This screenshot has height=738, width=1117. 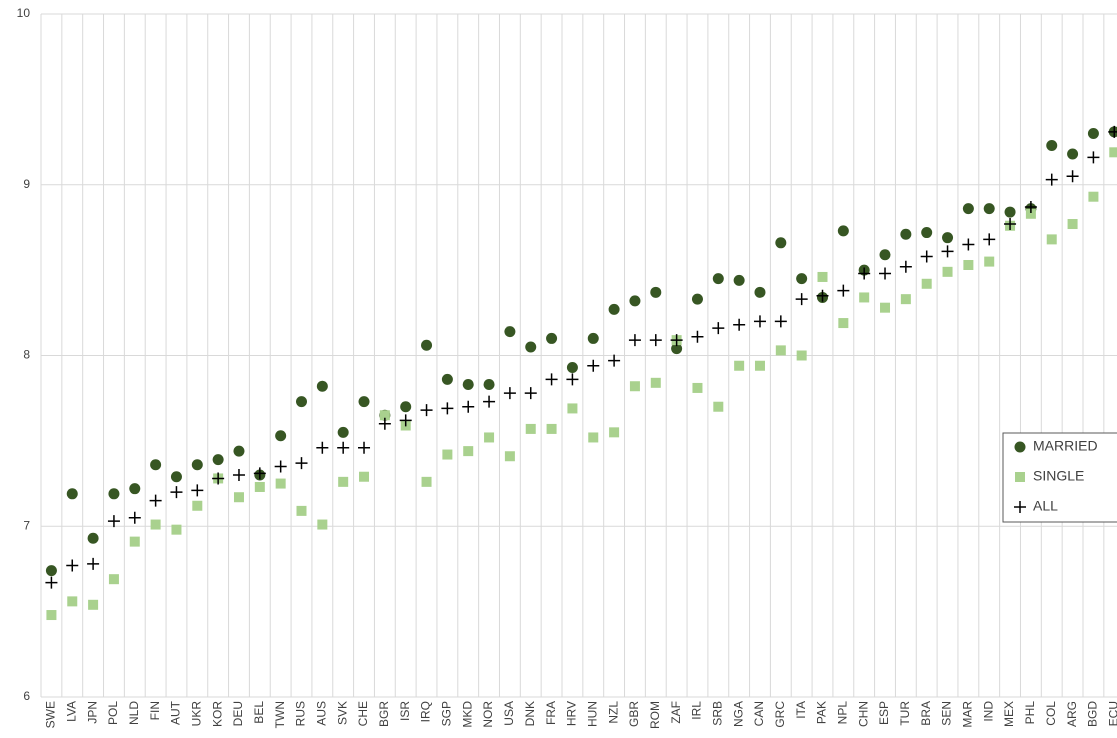 What do you see at coordinates (155, 710) in the screenshot?
I see `x-tick-label: FIN` at bounding box center [155, 710].